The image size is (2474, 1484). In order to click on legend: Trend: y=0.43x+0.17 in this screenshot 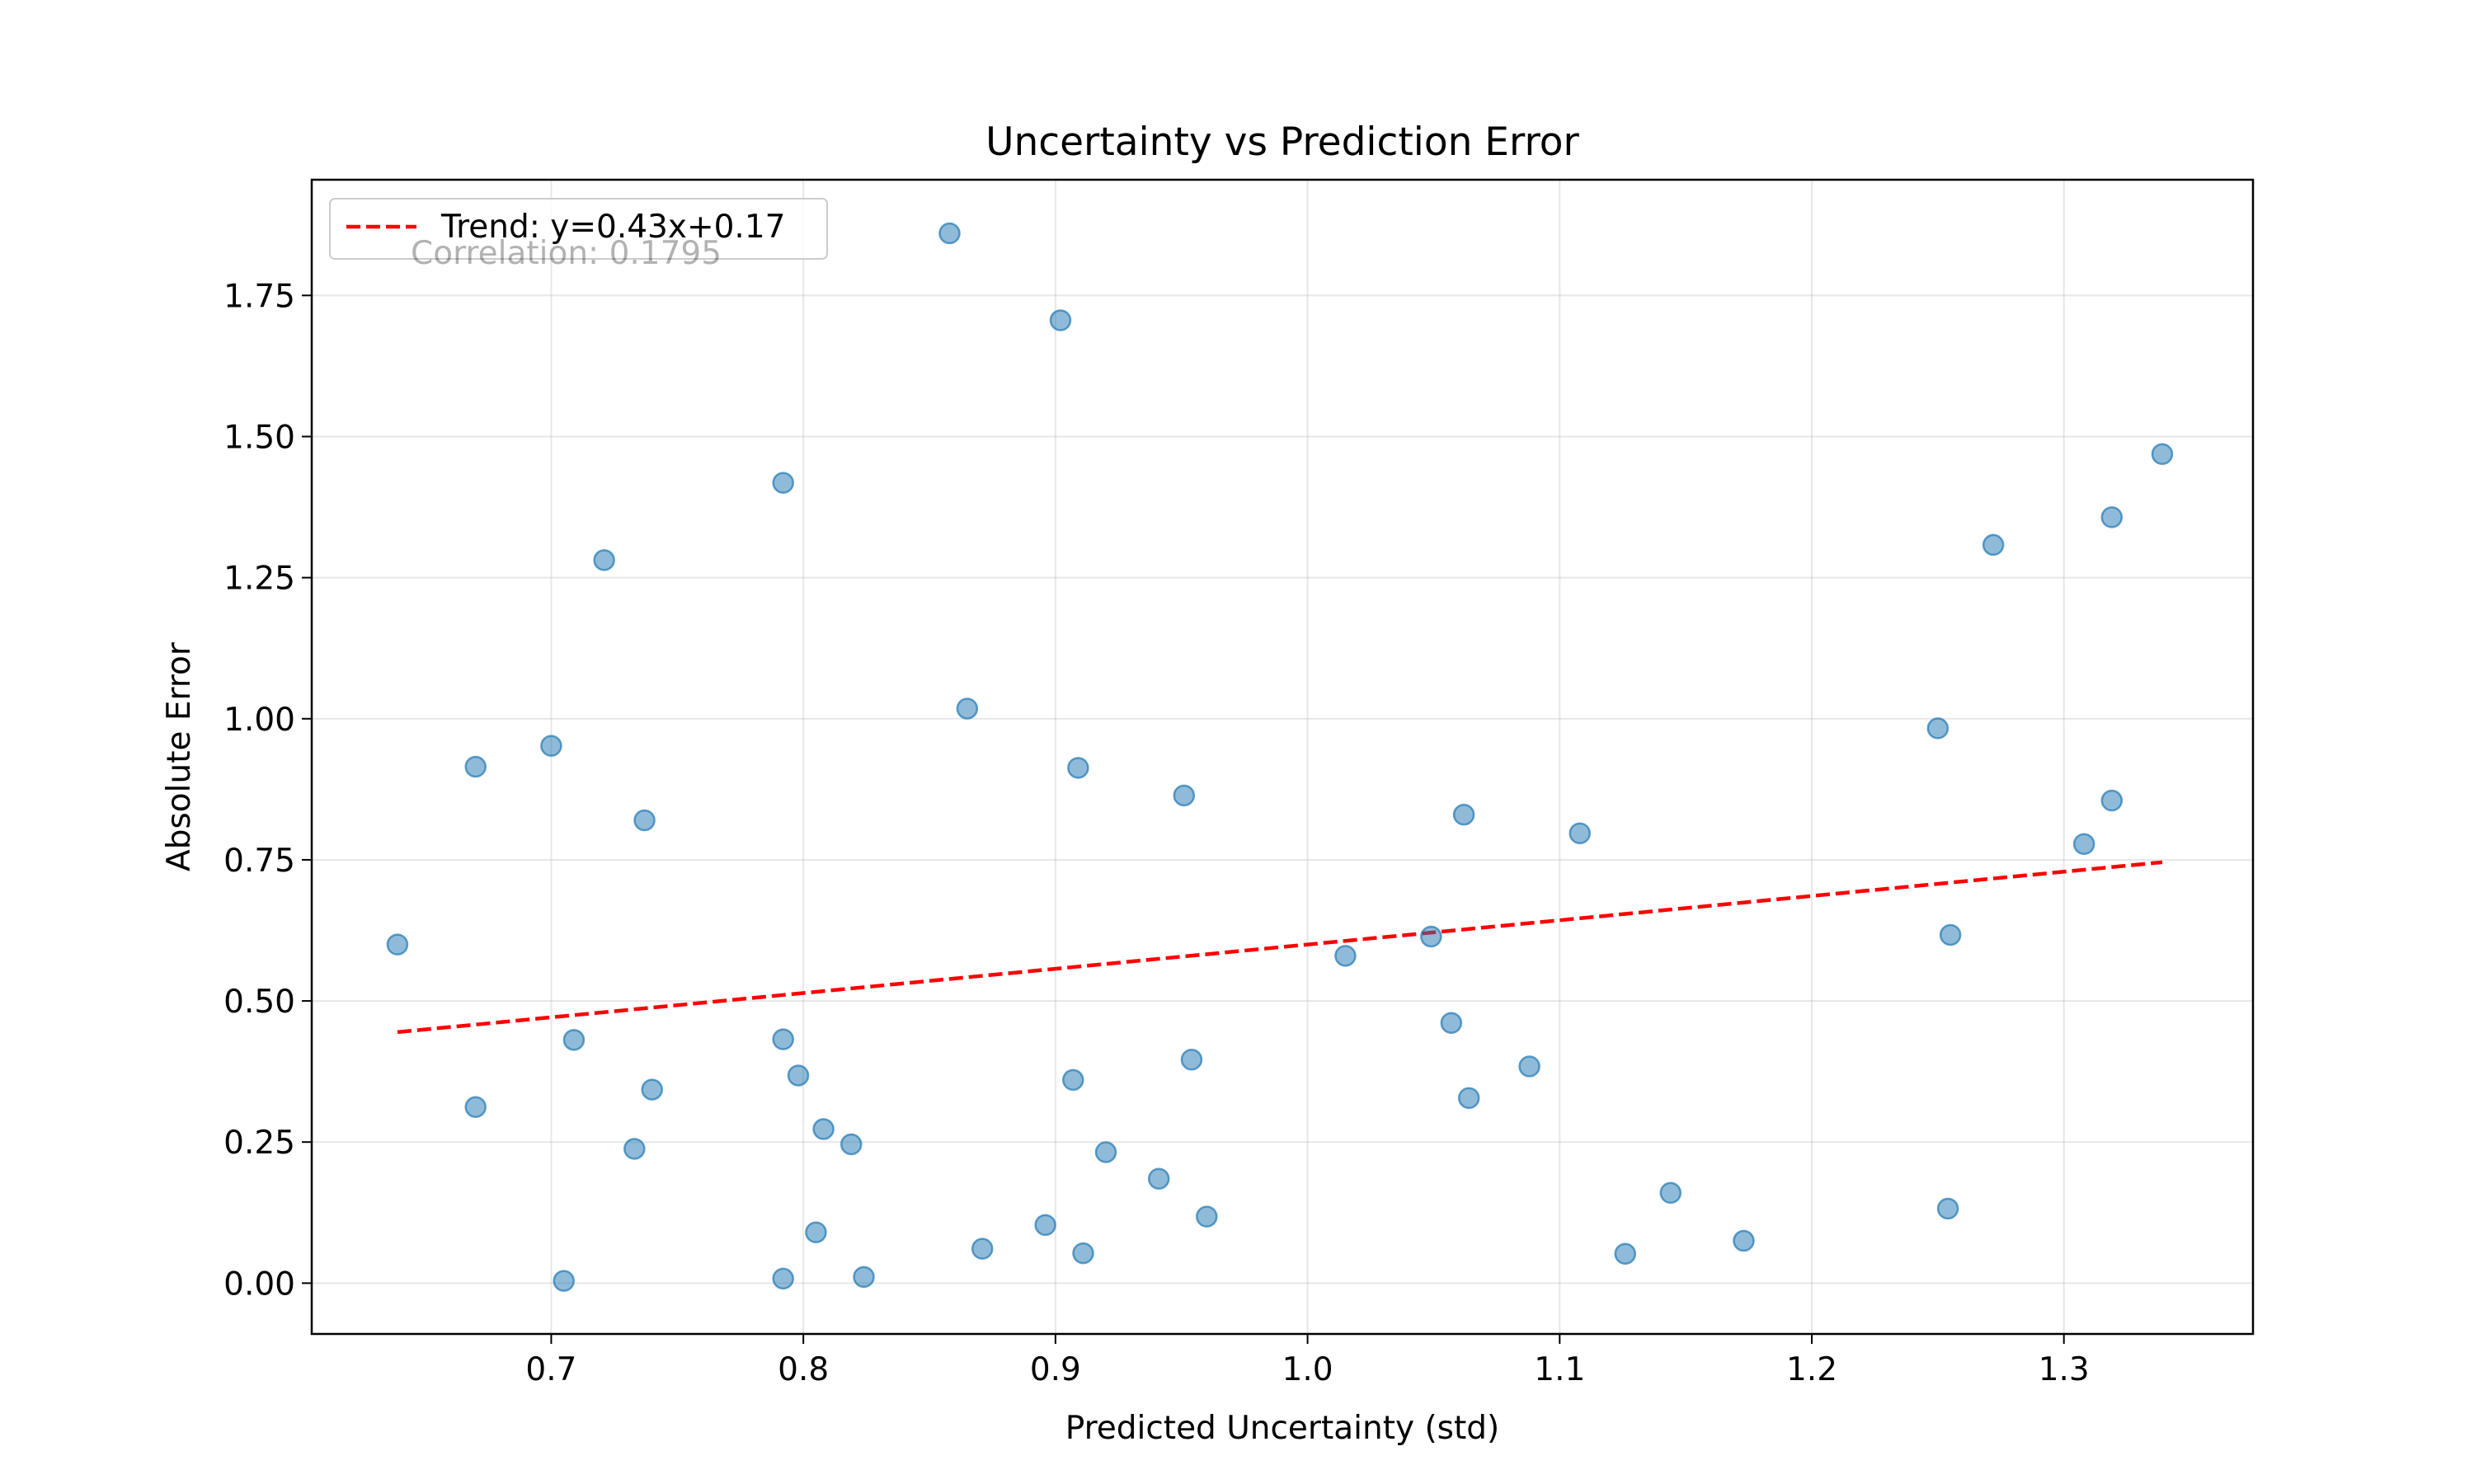, I will do `click(578, 229)`.